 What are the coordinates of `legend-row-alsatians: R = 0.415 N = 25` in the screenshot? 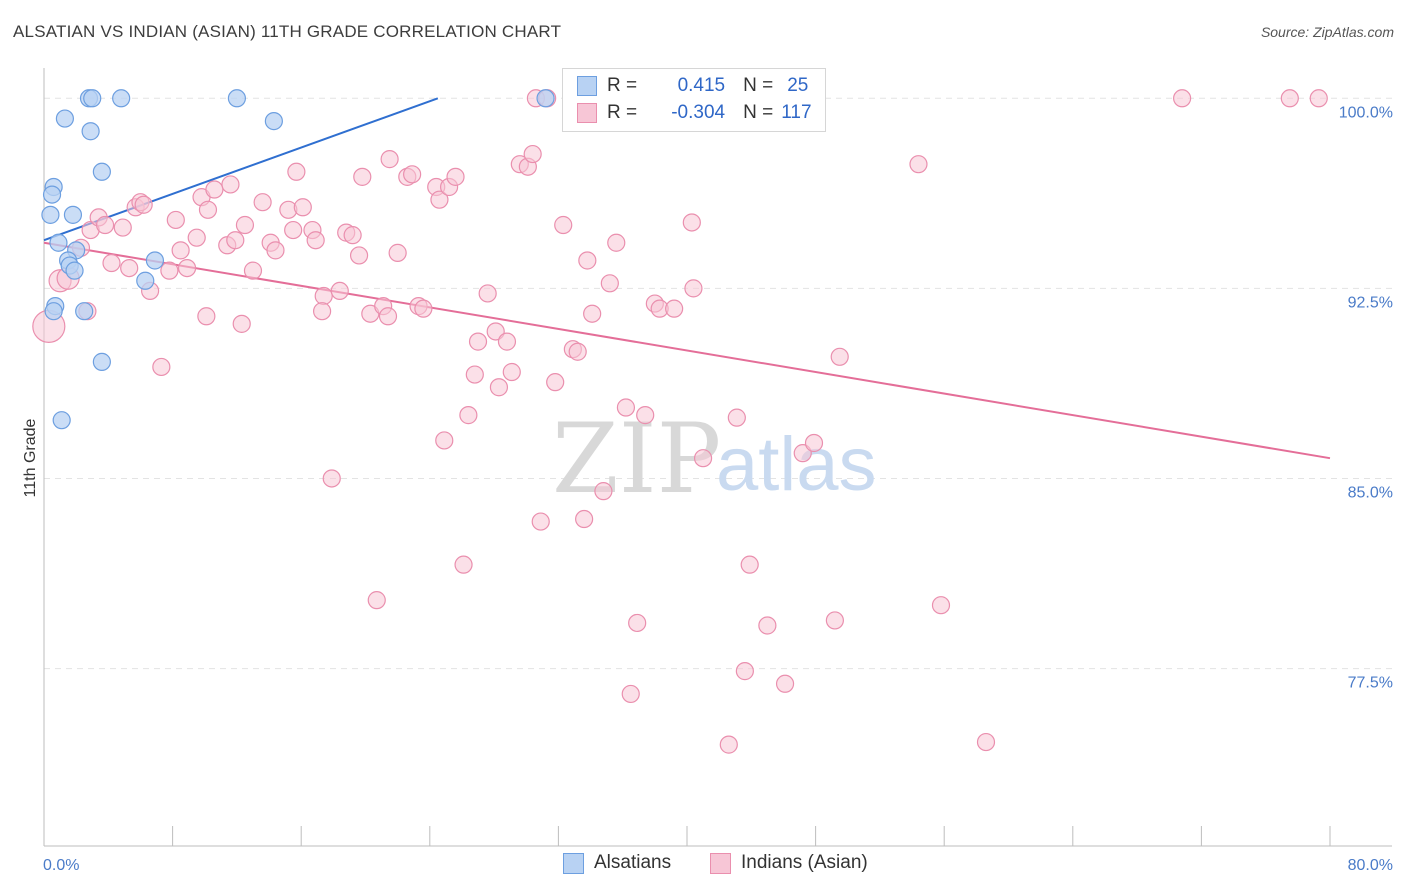 It's located at (692, 86).